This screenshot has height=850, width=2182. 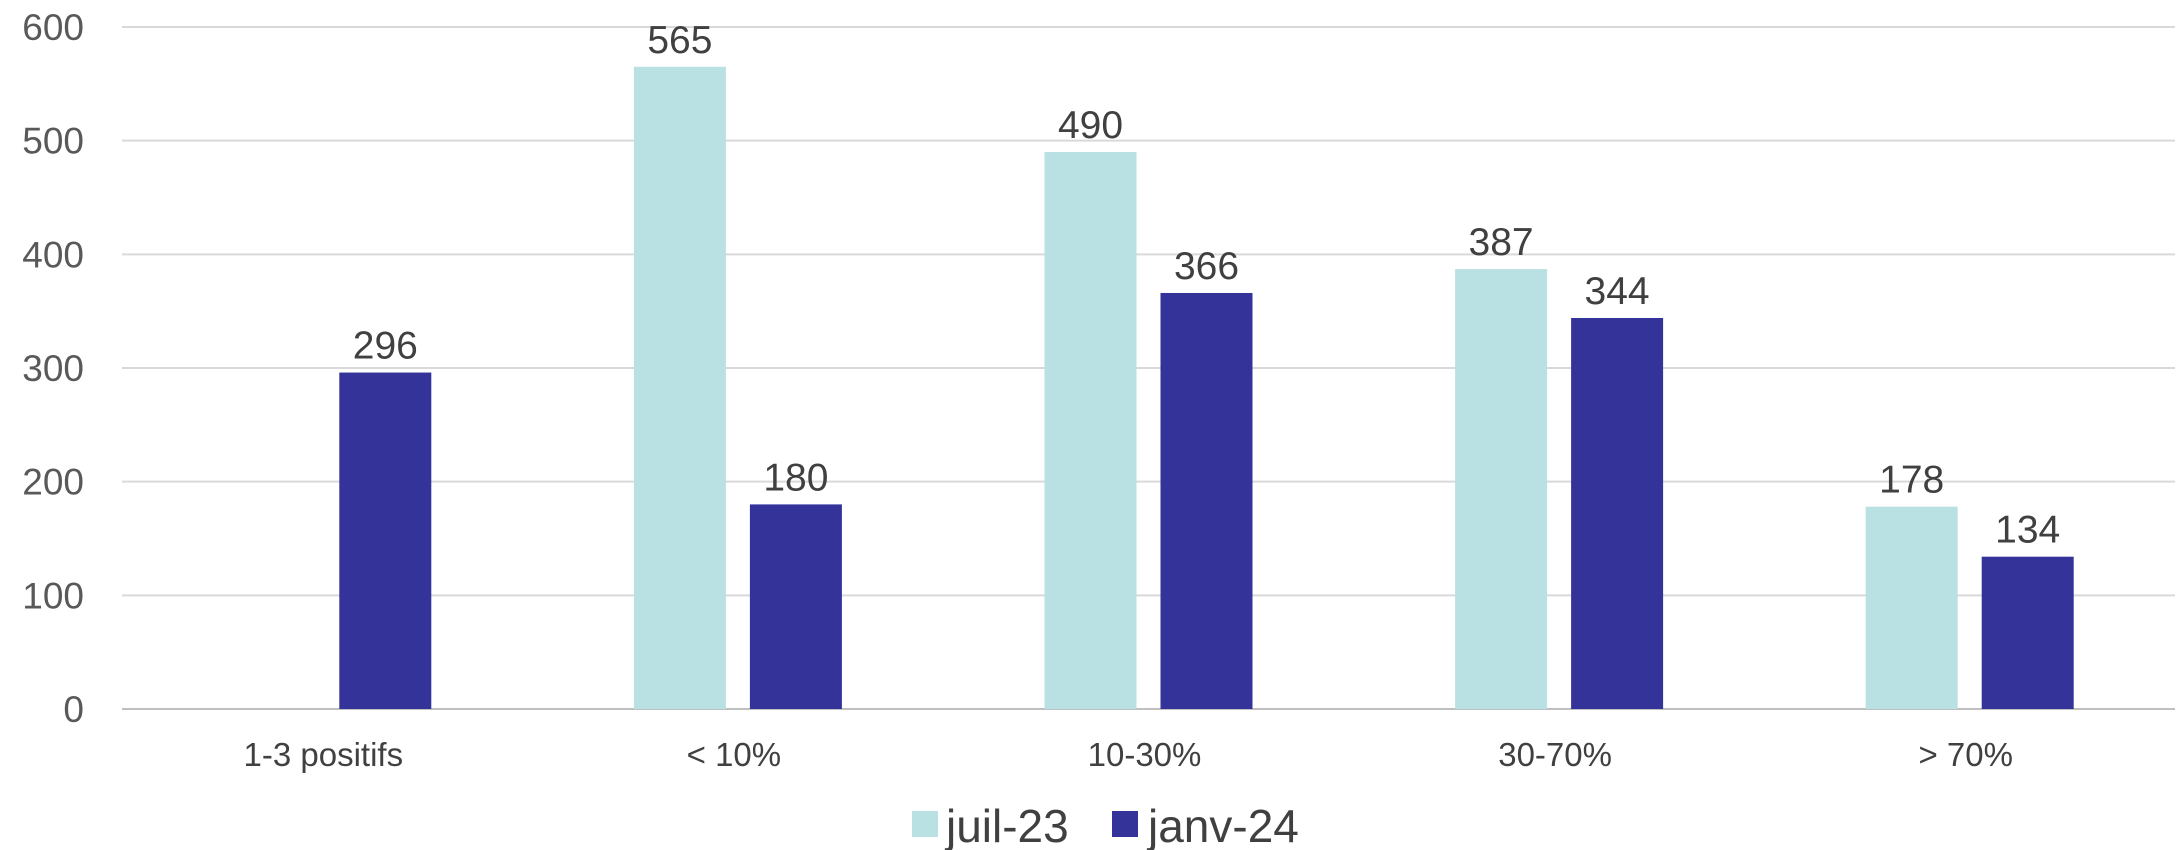 I want to click on y-tick-label: 400, so click(x=53, y=254).